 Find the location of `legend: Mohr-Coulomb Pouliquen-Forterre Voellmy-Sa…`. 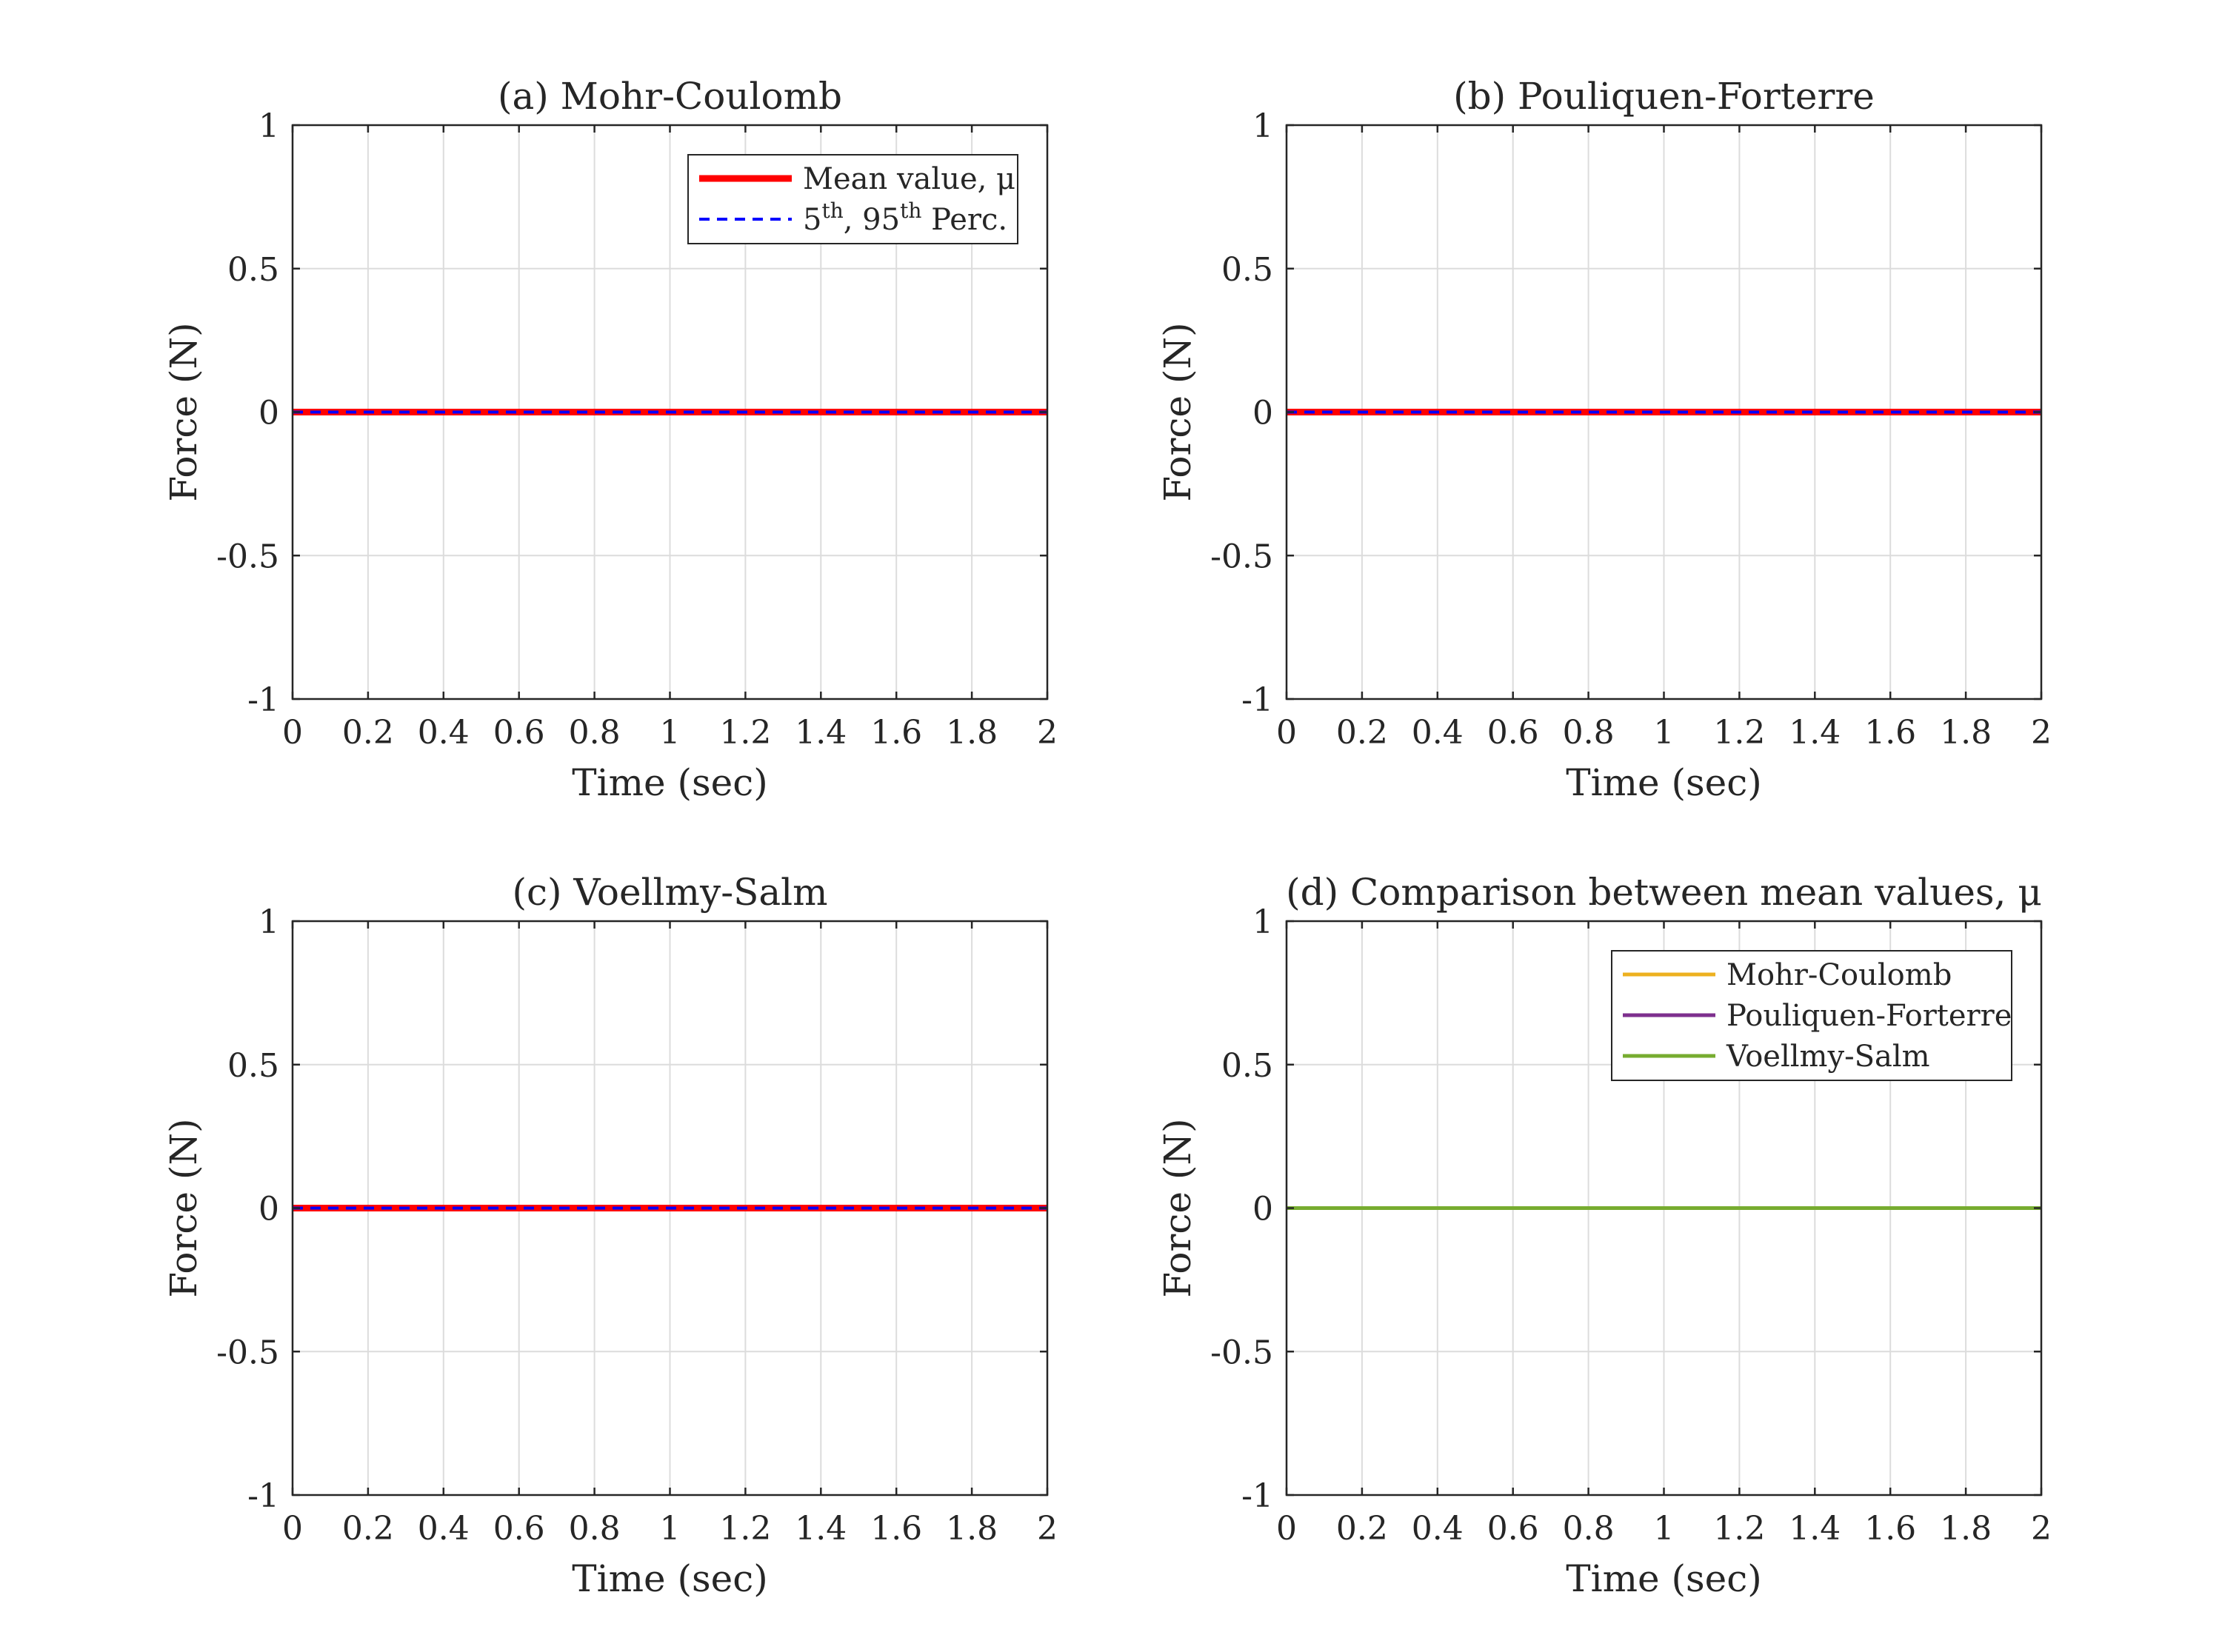

legend: Mohr-Coulomb Pouliquen-Forterre Voellmy-Sa… is located at coordinates (1811, 1016).